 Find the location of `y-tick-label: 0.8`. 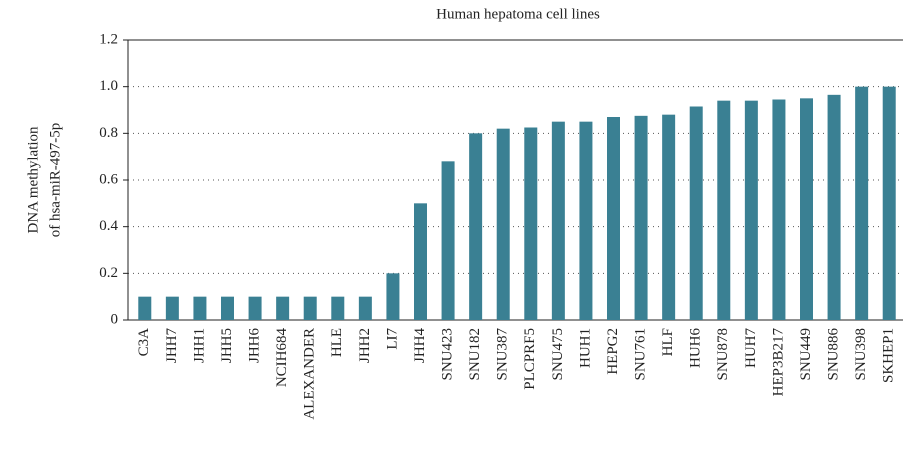

y-tick-label: 0.8 is located at coordinates (108, 133).